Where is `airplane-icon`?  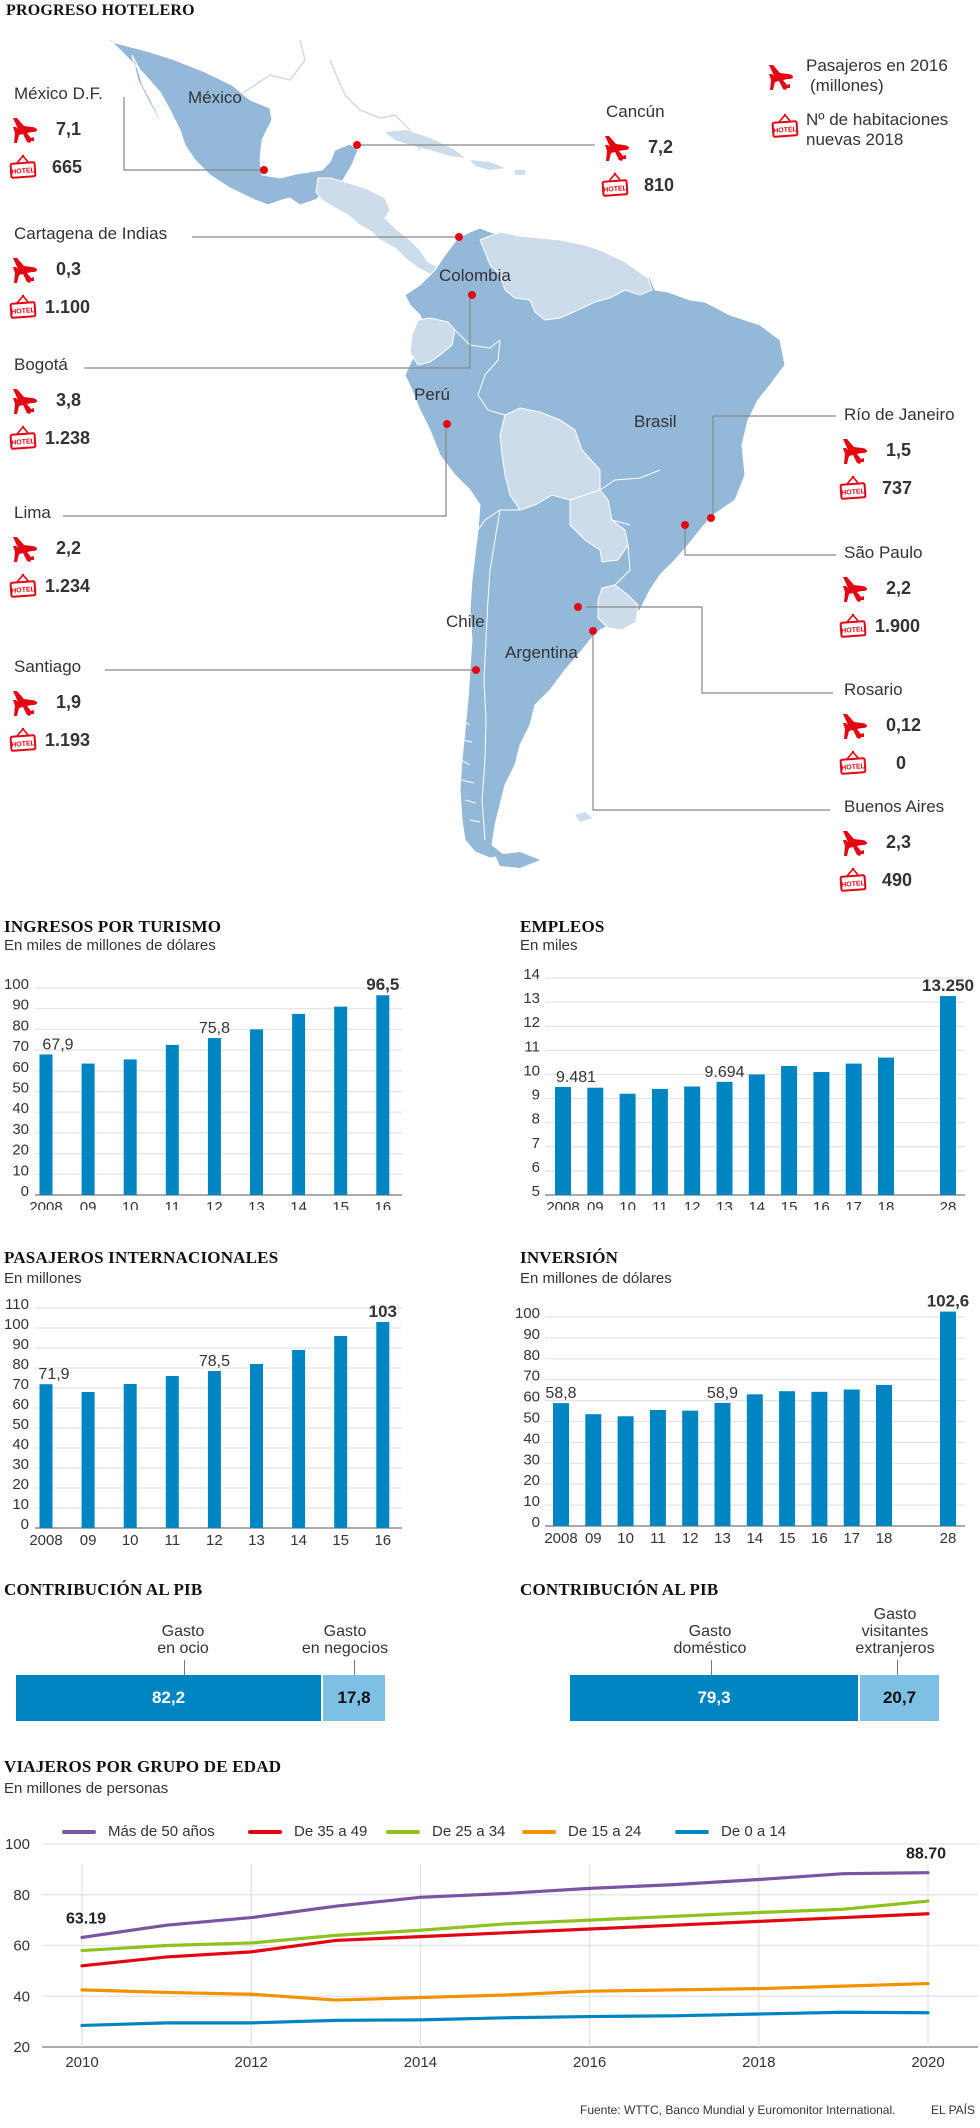 airplane-icon is located at coordinates (855, 728).